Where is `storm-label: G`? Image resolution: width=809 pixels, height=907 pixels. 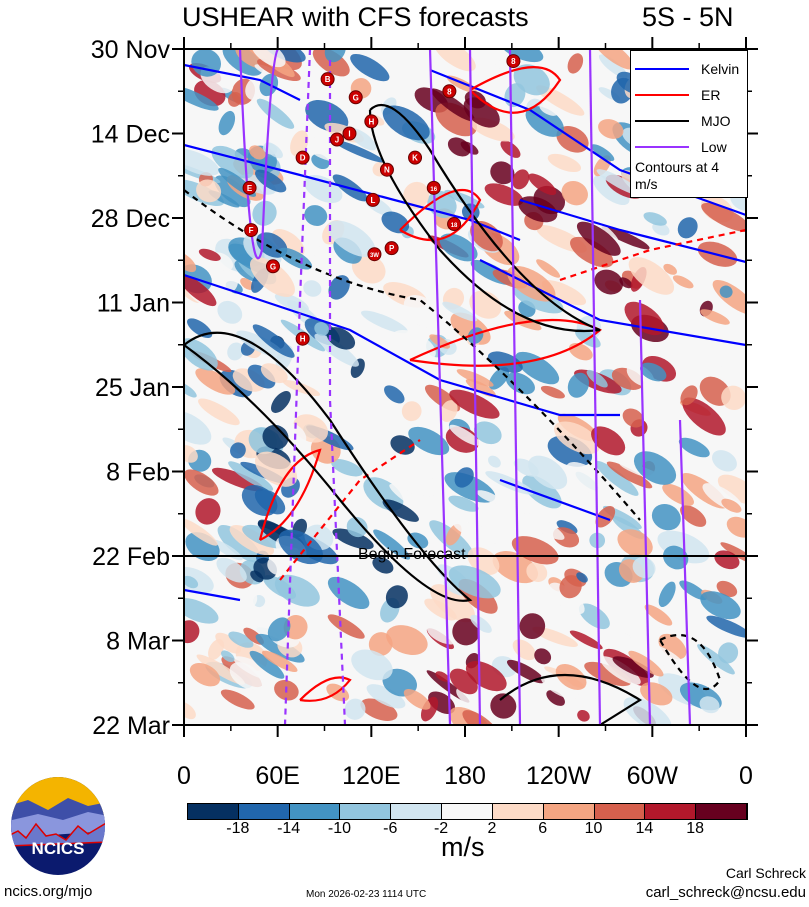 storm-label: G is located at coordinates (356, 97).